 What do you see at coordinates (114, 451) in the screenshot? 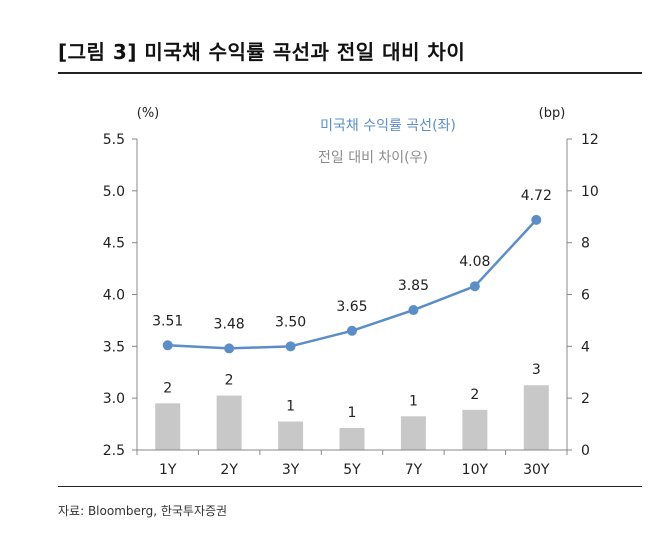
I see `left-tick-label: 2.5` at bounding box center [114, 451].